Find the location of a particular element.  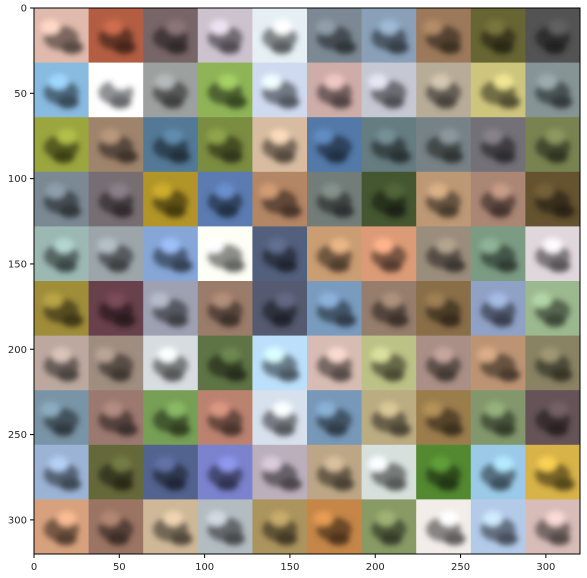

x-tick-label: 200 is located at coordinates (375, 567).